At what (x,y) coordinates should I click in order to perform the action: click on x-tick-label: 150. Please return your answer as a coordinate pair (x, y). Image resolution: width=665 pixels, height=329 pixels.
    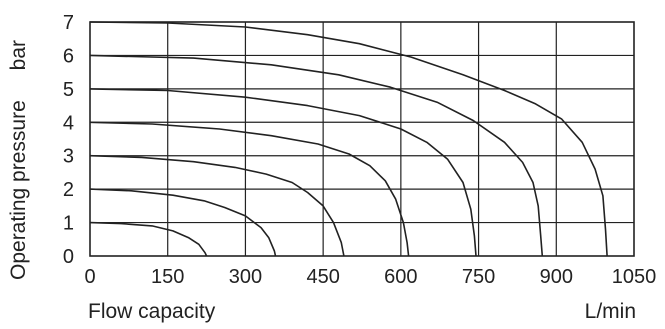
    Looking at the image, I should click on (167, 277).